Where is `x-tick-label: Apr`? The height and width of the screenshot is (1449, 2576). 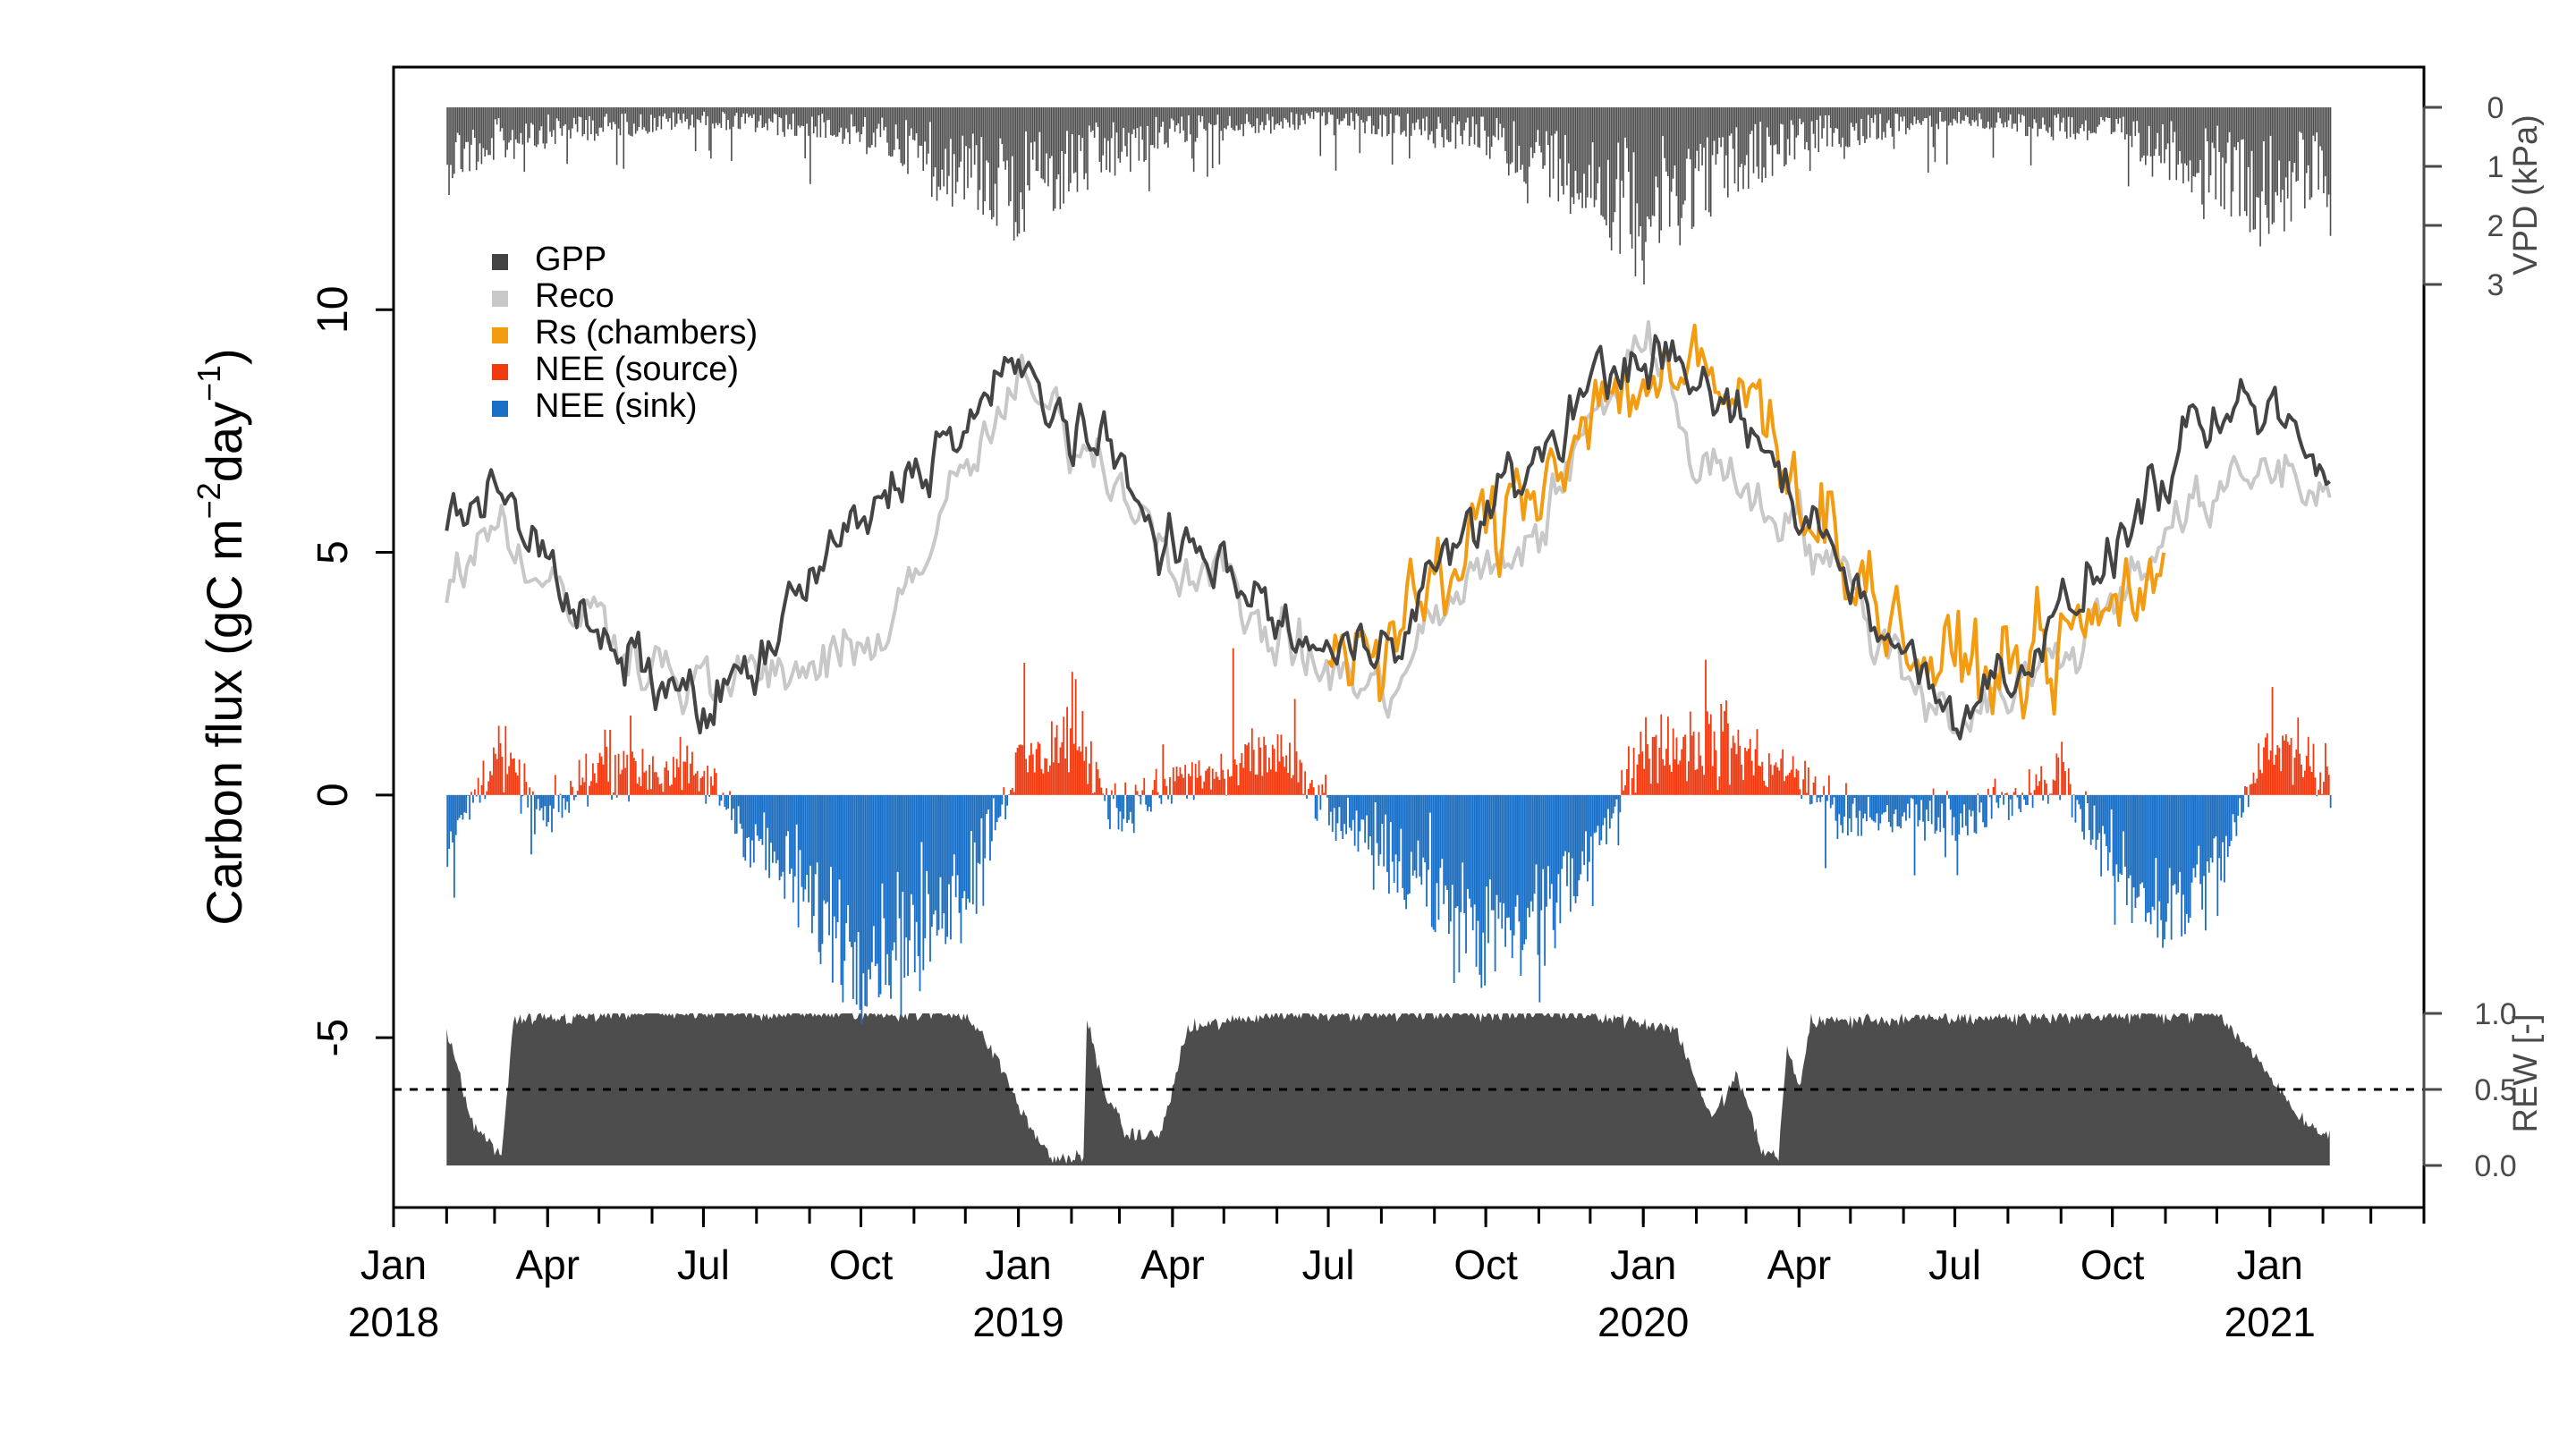 x-tick-label: Apr is located at coordinates (547, 1264).